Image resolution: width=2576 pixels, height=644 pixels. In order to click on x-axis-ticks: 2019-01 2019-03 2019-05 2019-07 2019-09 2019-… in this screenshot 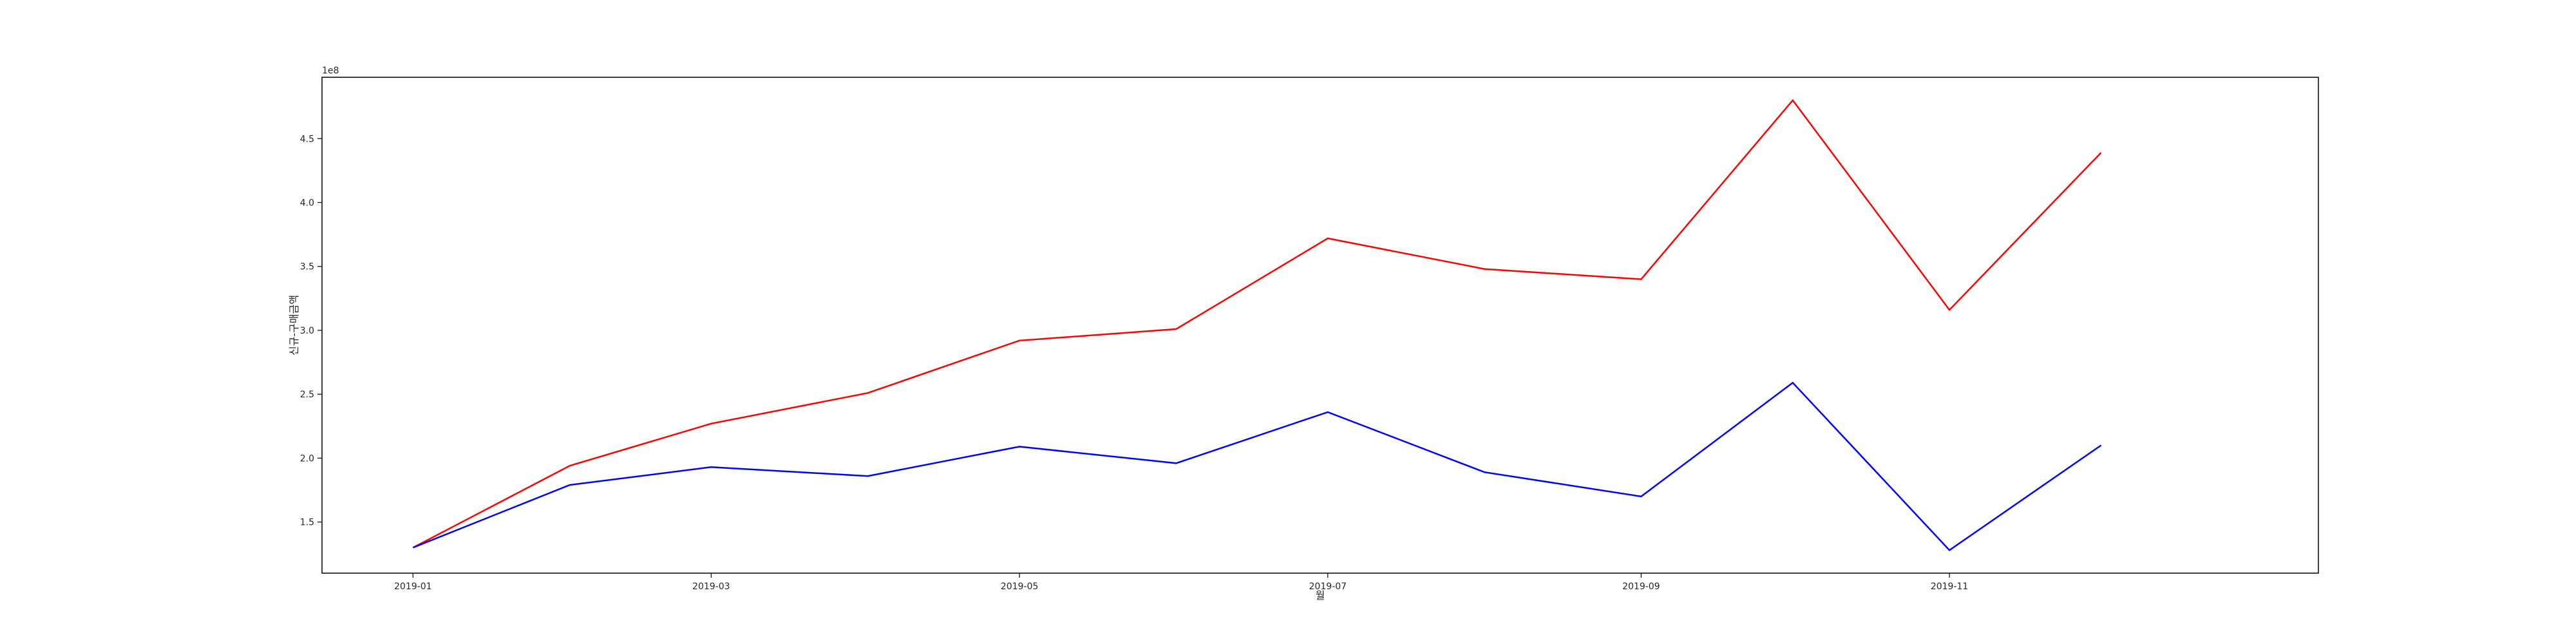, I will do `click(1181, 582)`.